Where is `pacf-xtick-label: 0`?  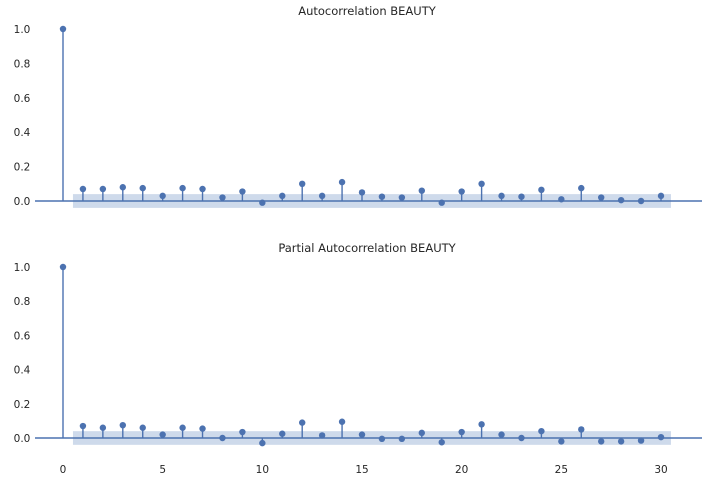 pacf-xtick-label: 0 is located at coordinates (63, 470).